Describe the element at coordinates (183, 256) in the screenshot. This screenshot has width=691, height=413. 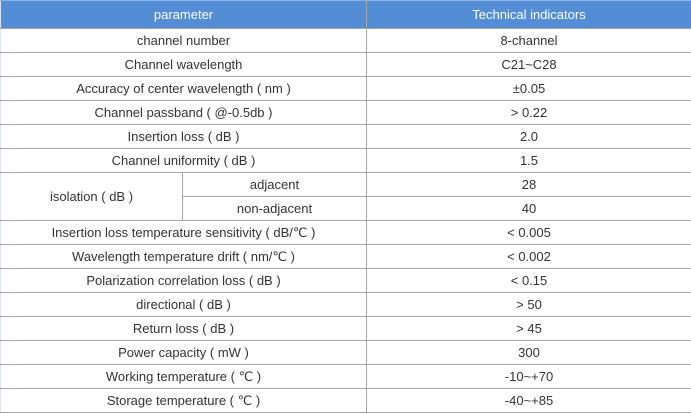
I see `param-cell: Wavelength temperature drift ( nm/℃ )` at that location.